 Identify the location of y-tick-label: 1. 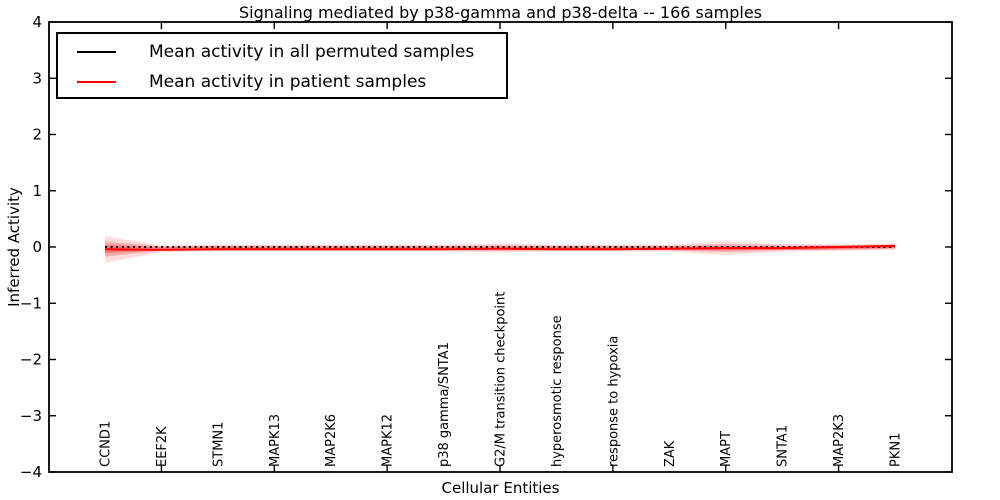
(37, 191).